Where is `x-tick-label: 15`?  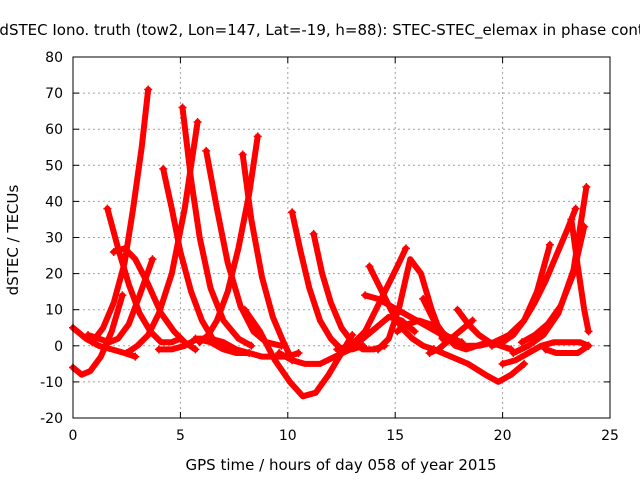
x-tick-label: 15 is located at coordinates (395, 436).